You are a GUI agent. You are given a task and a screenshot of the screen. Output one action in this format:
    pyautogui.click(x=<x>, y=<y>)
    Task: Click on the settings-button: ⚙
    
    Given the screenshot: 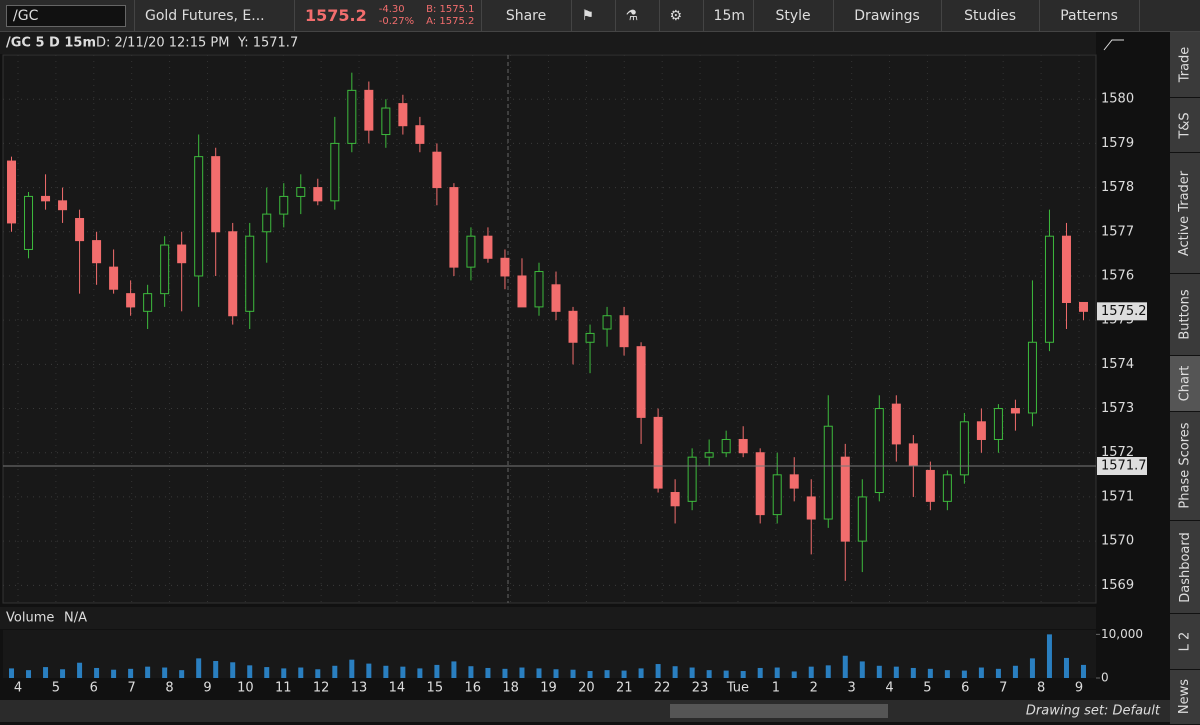 What is the action you would take?
    pyautogui.click(x=682, y=16)
    